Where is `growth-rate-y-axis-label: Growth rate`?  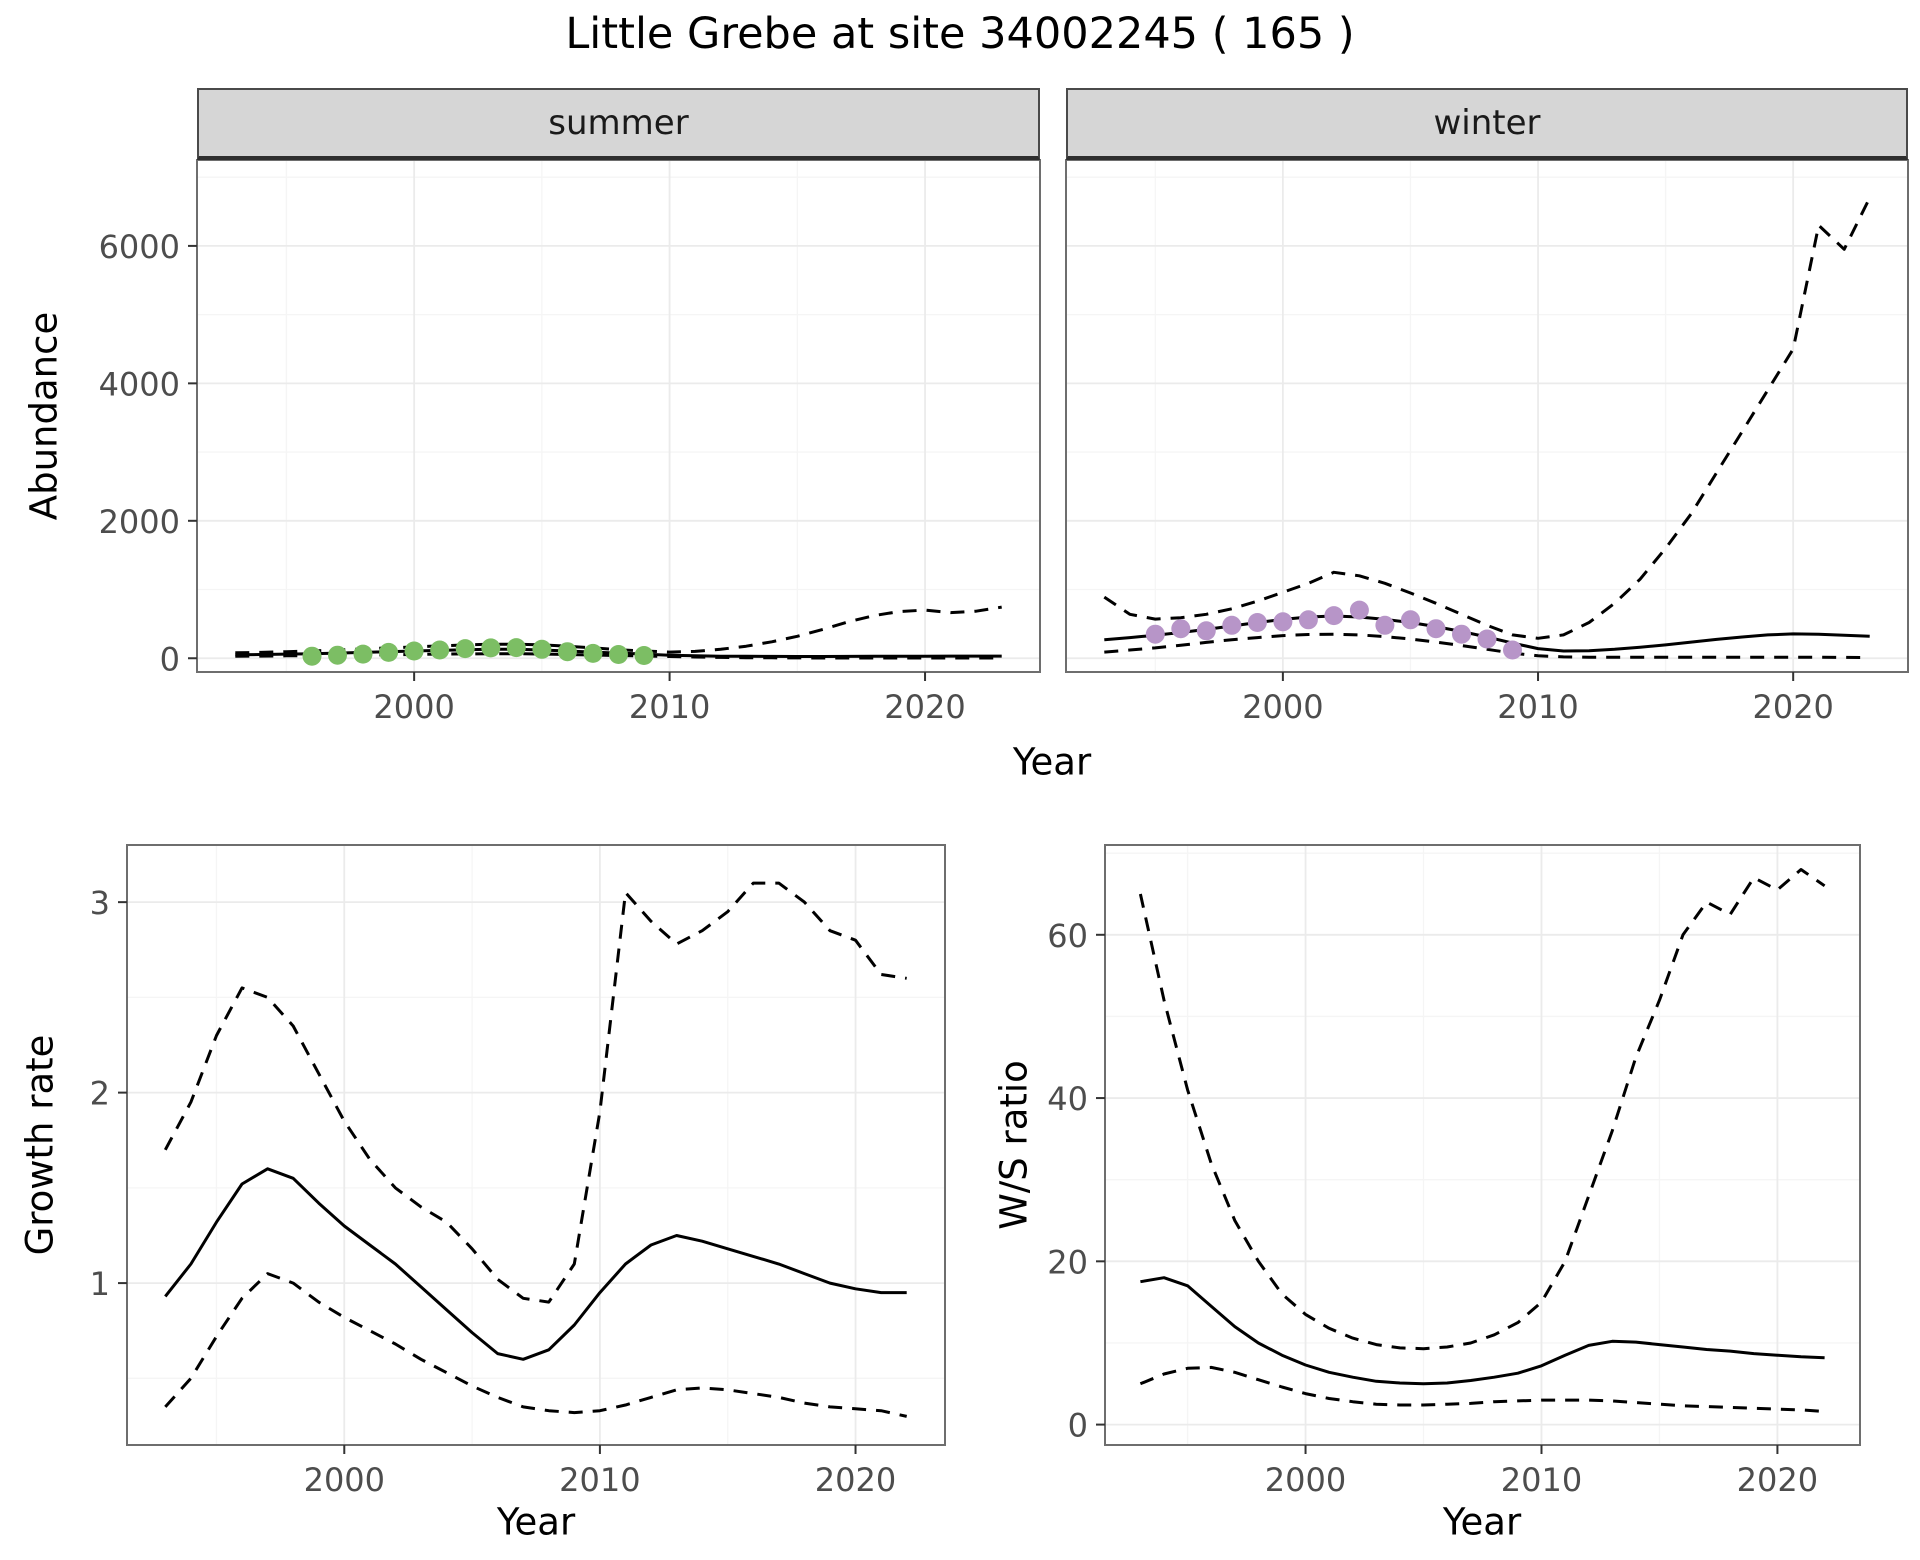 growth-rate-y-axis-label: Growth rate is located at coordinates (40, 1145).